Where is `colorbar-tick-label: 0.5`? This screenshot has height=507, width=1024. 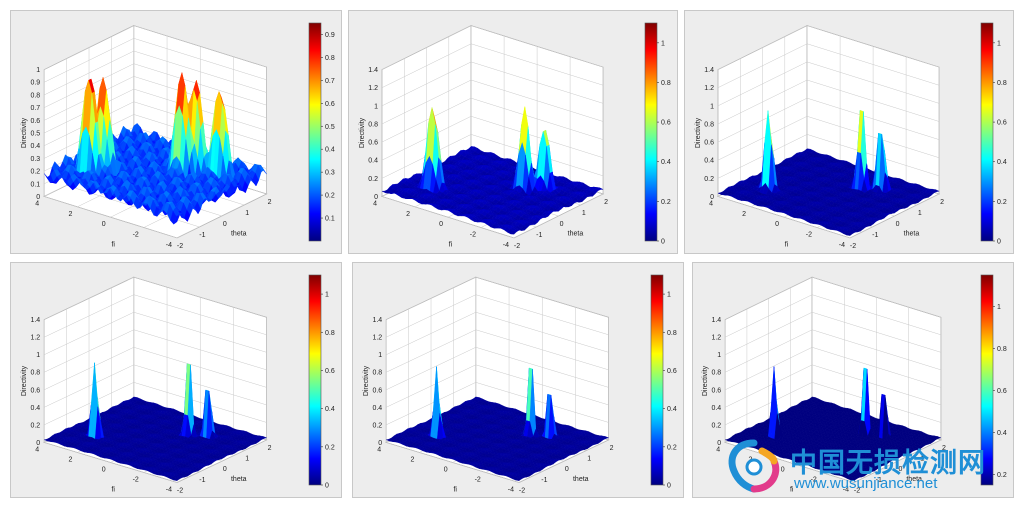 colorbar-tick-label: 0.5 is located at coordinates (330, 127).